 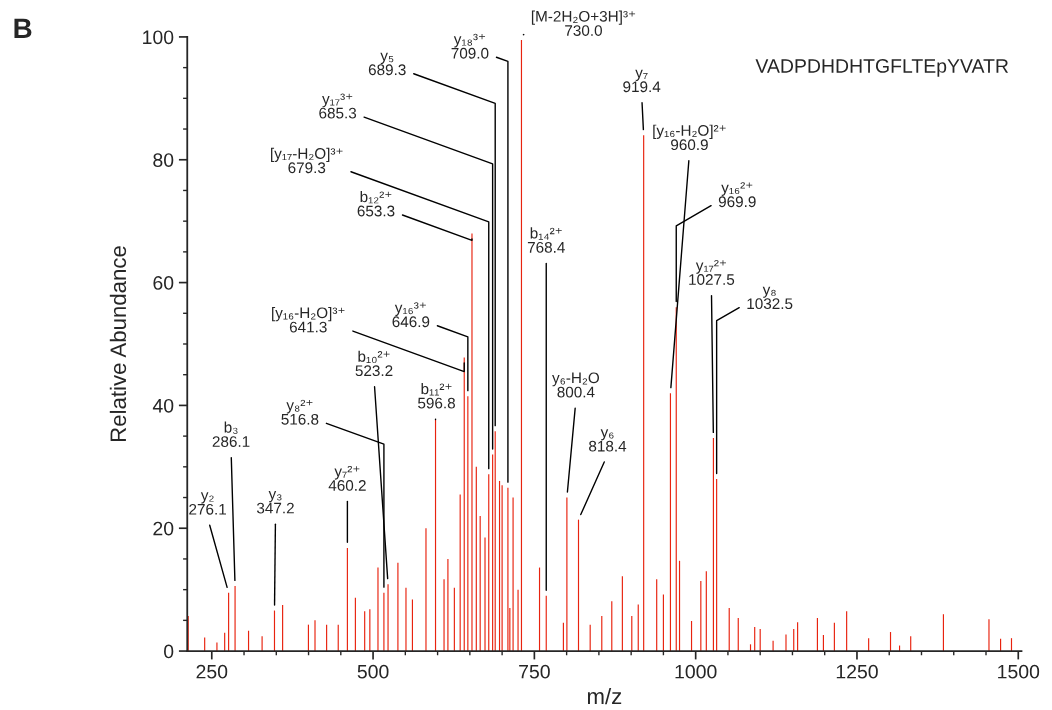 What do you see at coordinates (207, 503) in the screenshot?
I see `annotation: y₂ 276.1` at bounding box center [207, 503].